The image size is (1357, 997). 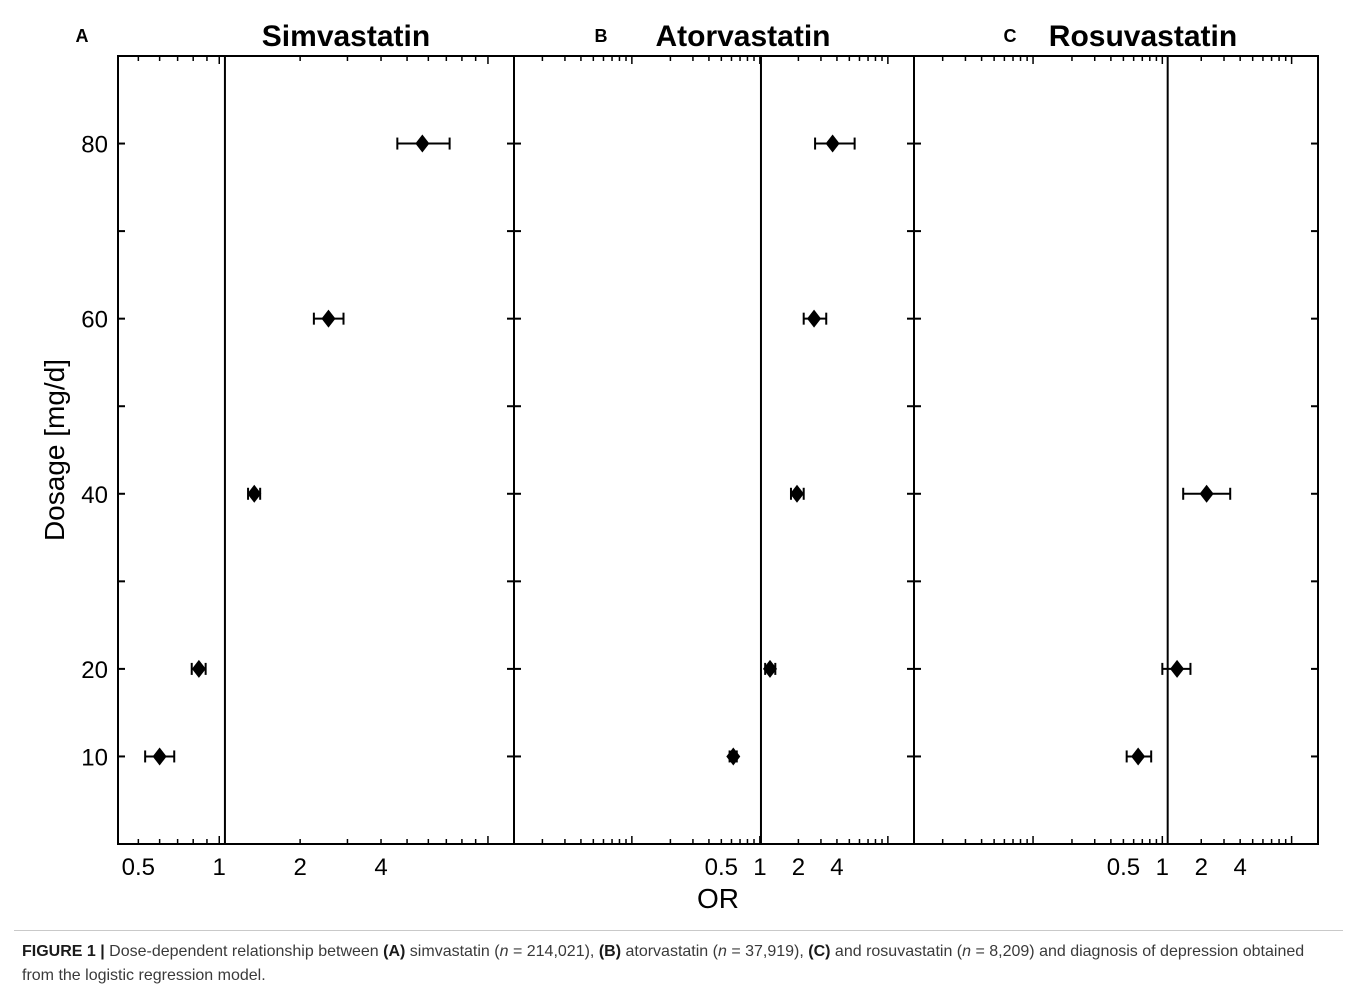 I want to click on panel-b-xtick-label: 1, so click(x=759, y=867).